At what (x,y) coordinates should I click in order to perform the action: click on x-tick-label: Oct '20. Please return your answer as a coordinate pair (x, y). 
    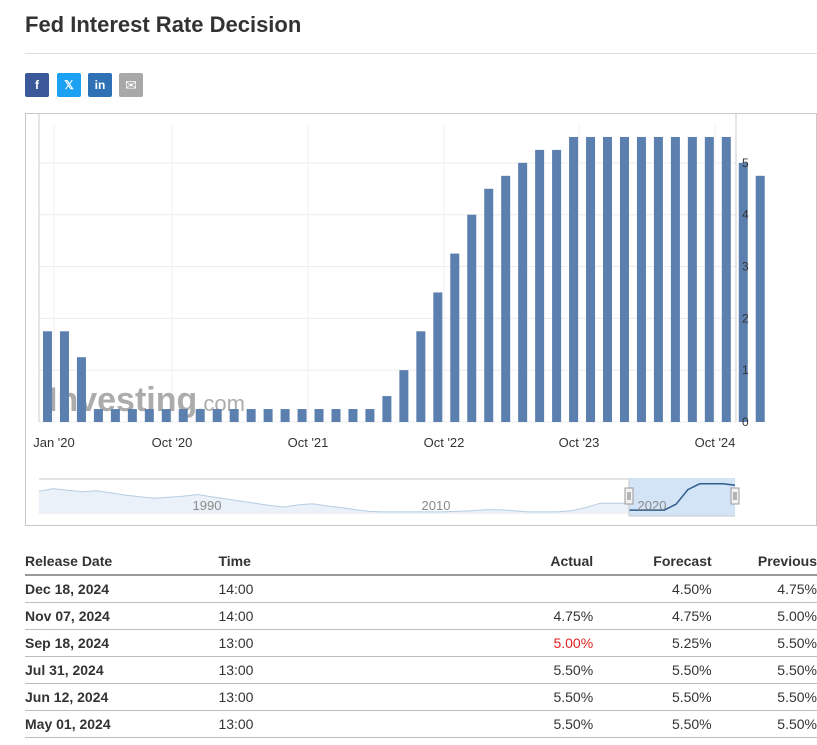
    Looking at the image, I should click on (172, 442).